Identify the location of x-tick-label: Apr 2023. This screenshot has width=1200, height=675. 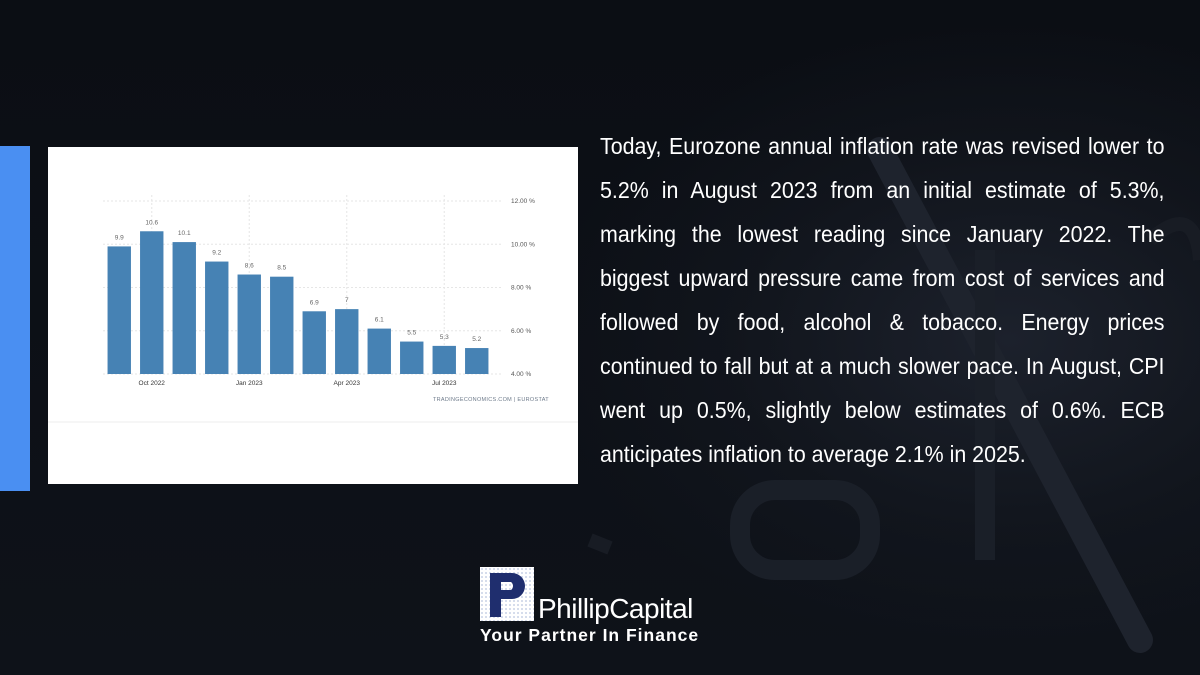
(347, 383).